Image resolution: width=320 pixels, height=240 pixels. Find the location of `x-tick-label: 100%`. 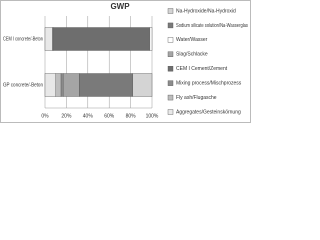

x-tick-label: 100% is located at coordinates (152, 116).